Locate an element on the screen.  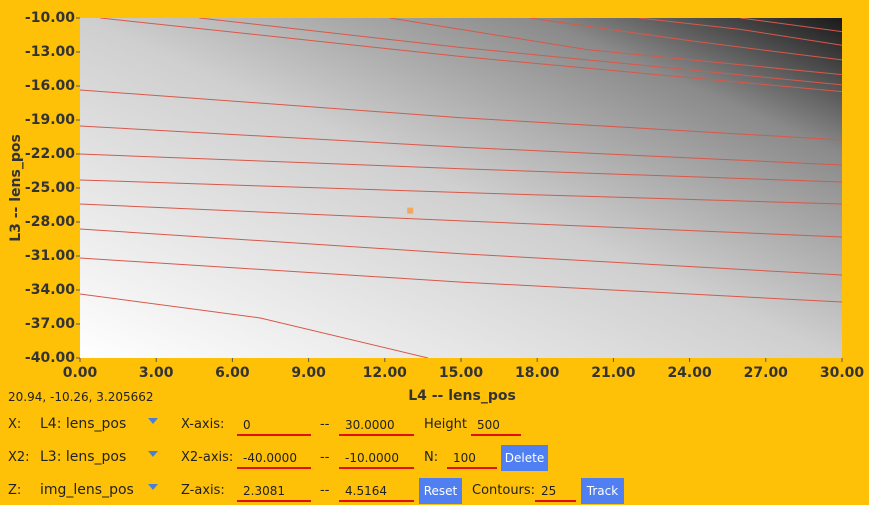
x-tick-label: 21.00 is located at coordinates (613, 373).